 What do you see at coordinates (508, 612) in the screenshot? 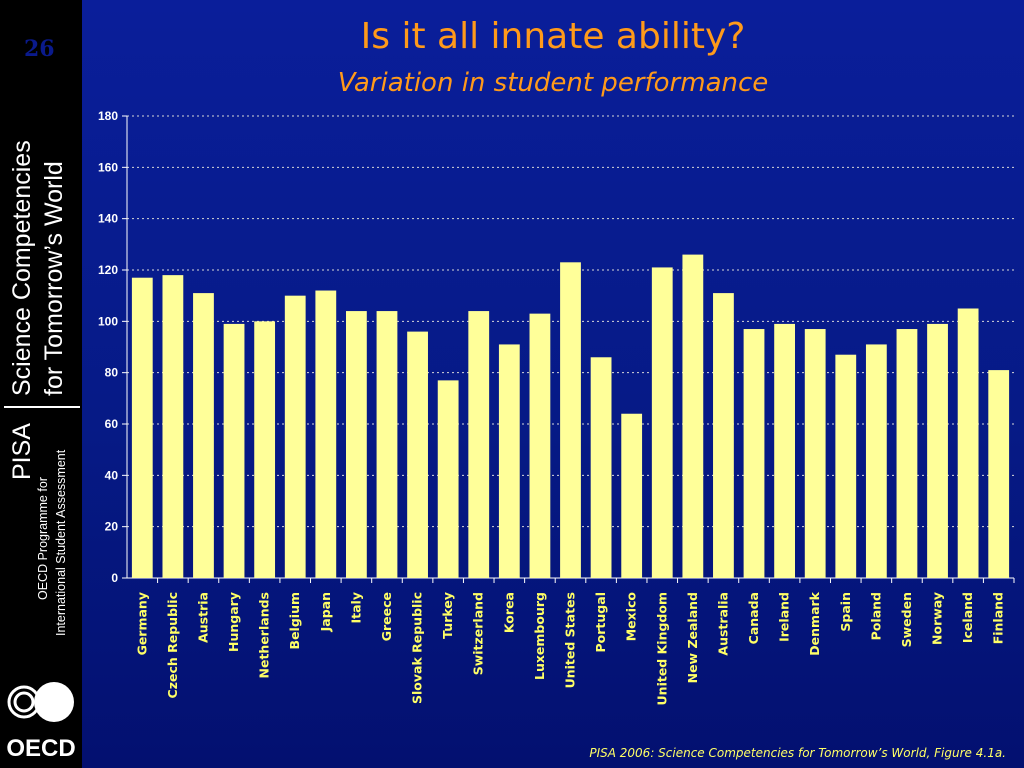
I see `x-tick-label: Korea` at bounding box center [508, 612].